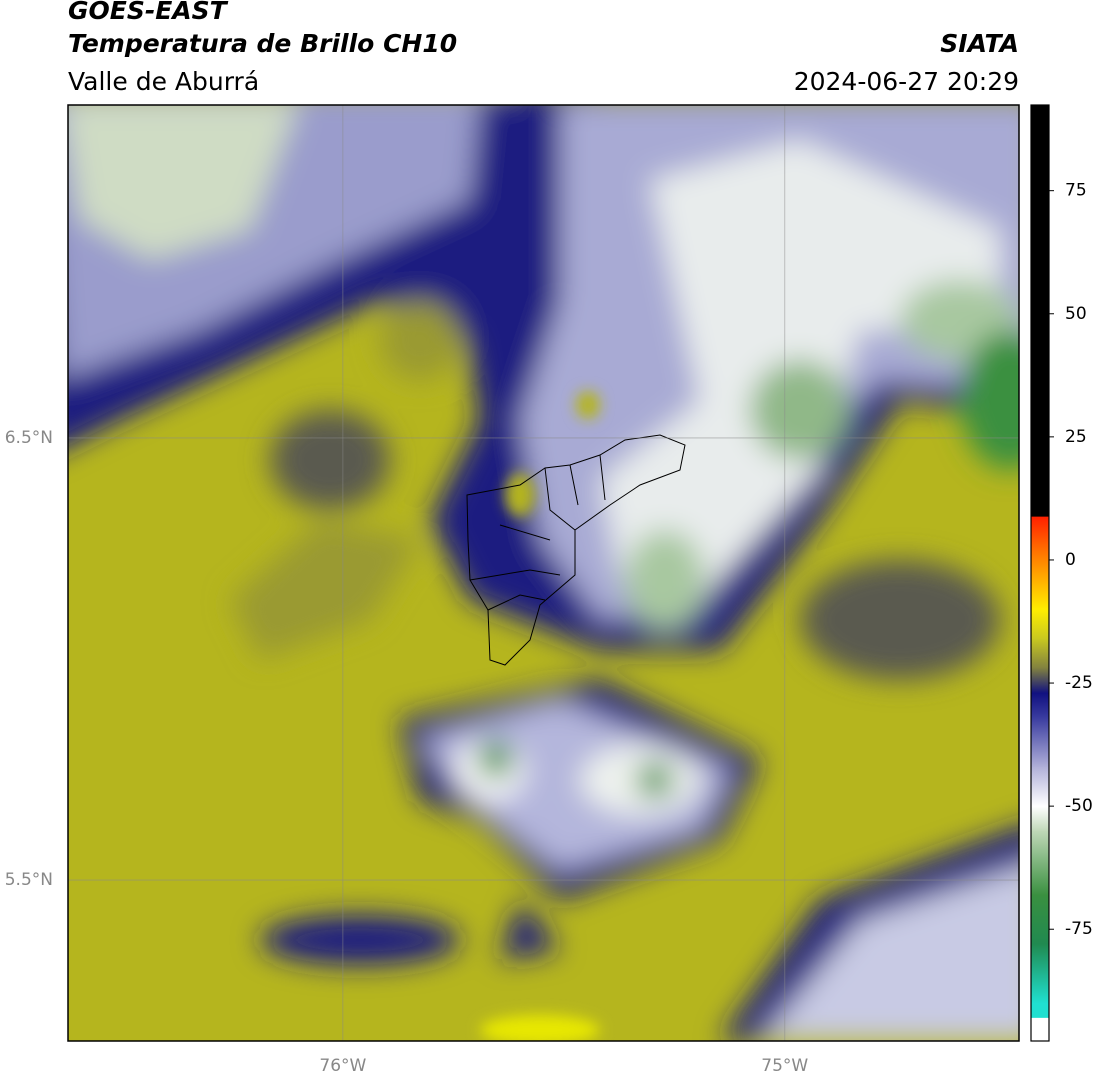  Describe the element at coordinates (29, 438) in the screenshot. I see `y-tick-label: 6.5°N` at that location.